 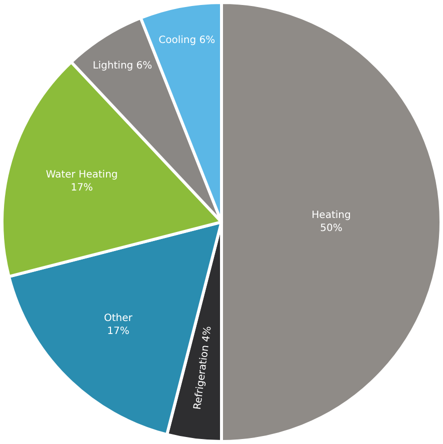 What do you see at coordinates (82, 174) in the screenshot?
I see `slice-label: Water Heating` at bounding box center [82, 174].